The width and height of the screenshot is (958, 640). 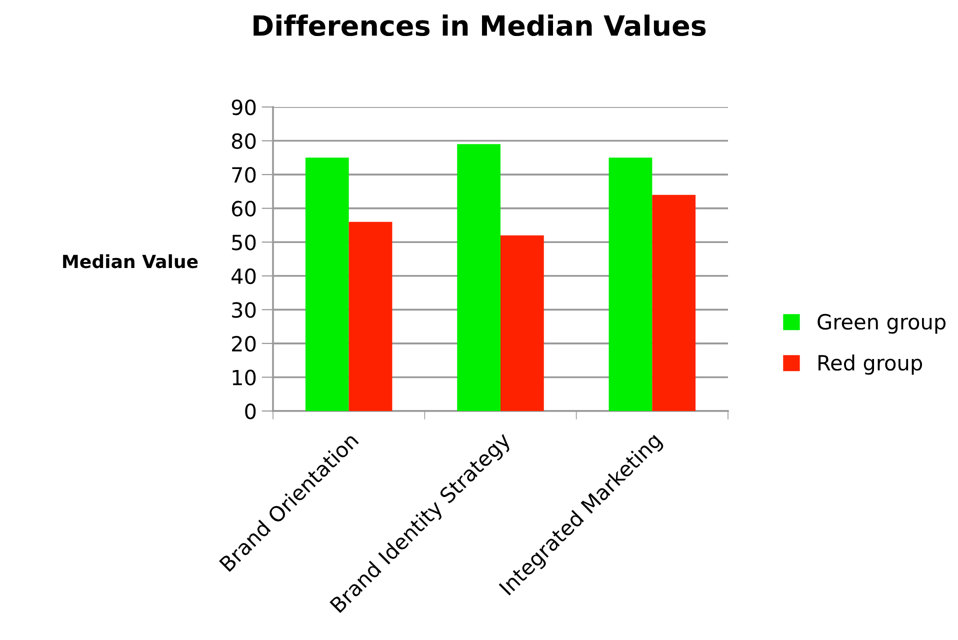 I want to click on legend-label: Red group, so click(x=870, y=364).